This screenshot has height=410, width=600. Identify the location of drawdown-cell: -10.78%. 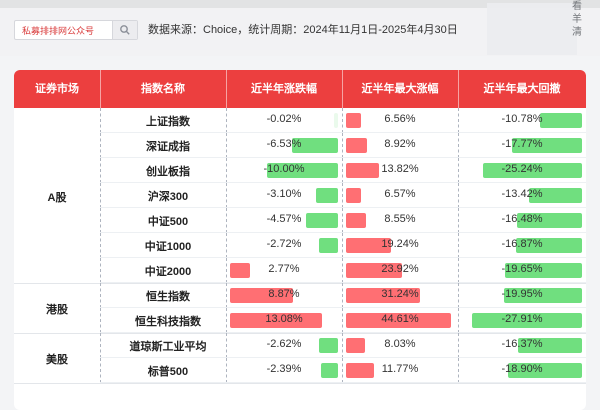
(522, 120).